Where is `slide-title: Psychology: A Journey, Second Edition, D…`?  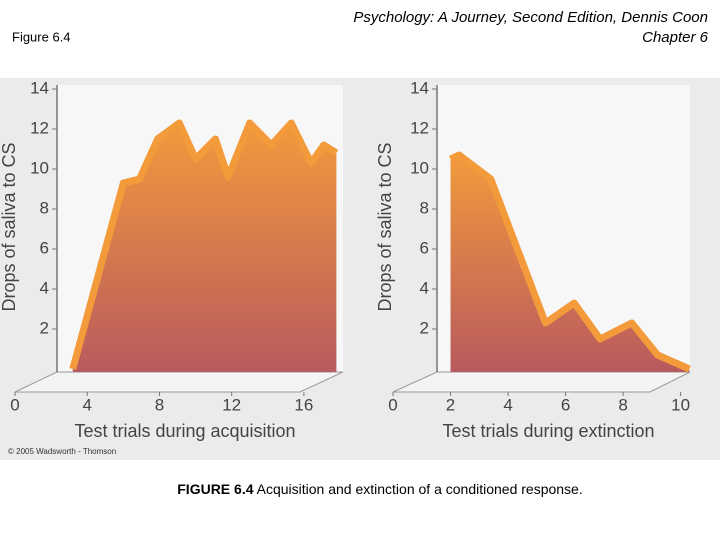 slide-title: Psychology: A Journey, Second Edition, D… is located at coordinates (530, 17).